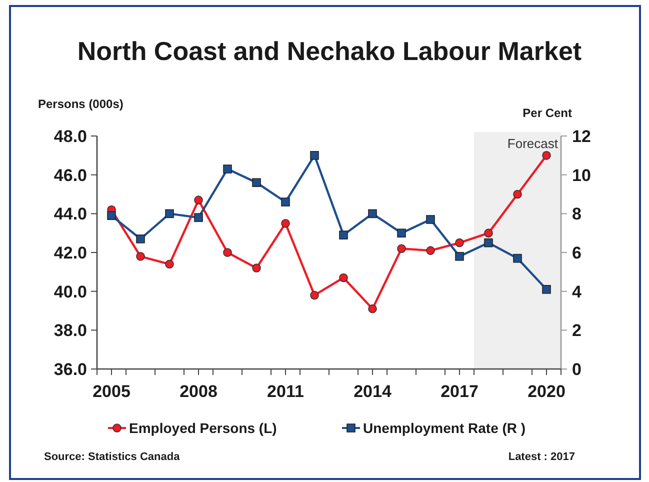 Image resolution: width=649 pixels, height=482 pixels. Describe the element at coordinates (532, 143) in the screenshot. I see `band-label: Forecast` at that location.